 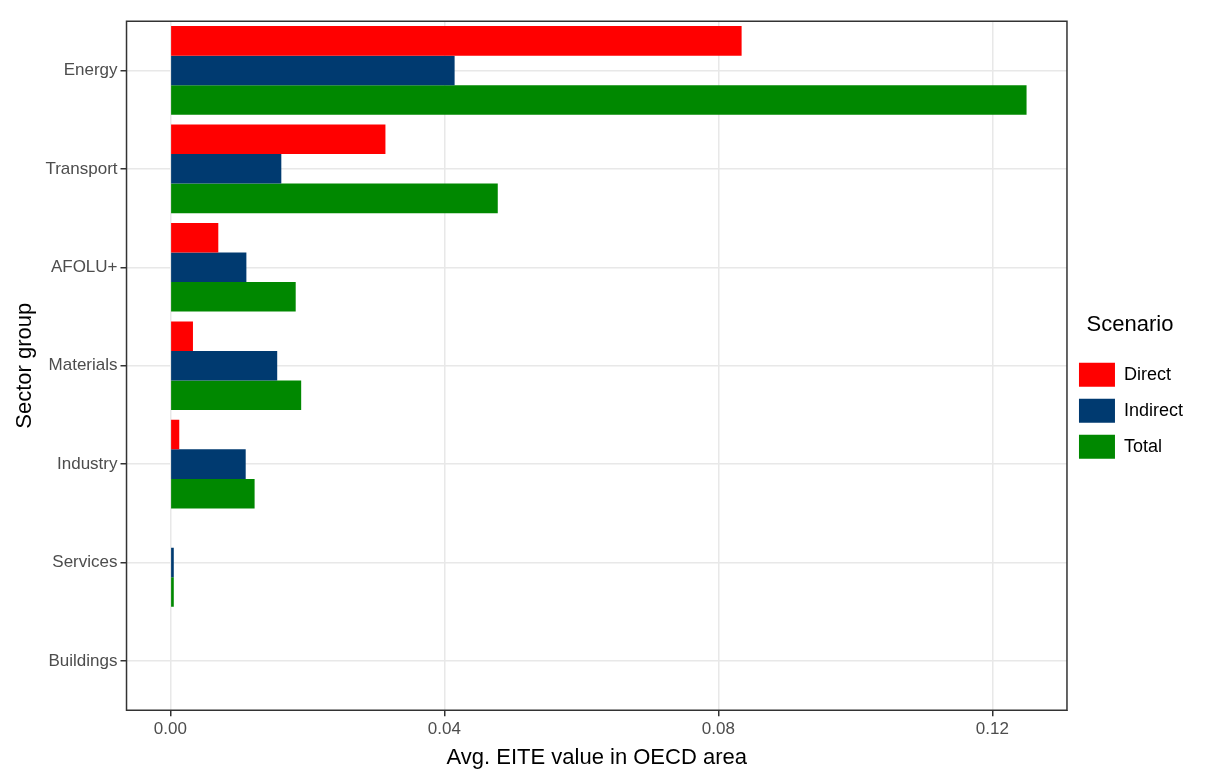 I want to click on x-tick-label: 0.00, so click(x=170, y=729).